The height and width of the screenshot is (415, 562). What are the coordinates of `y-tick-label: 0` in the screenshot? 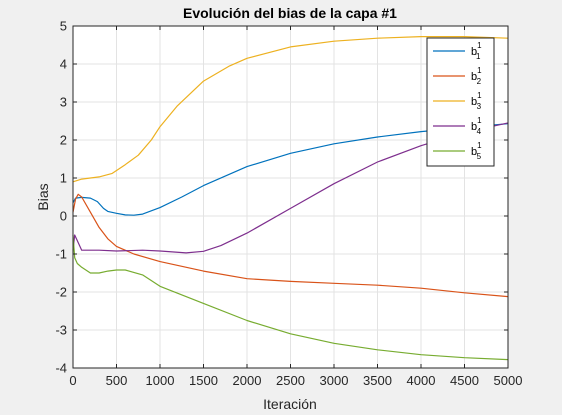 It's located at (63, 216).